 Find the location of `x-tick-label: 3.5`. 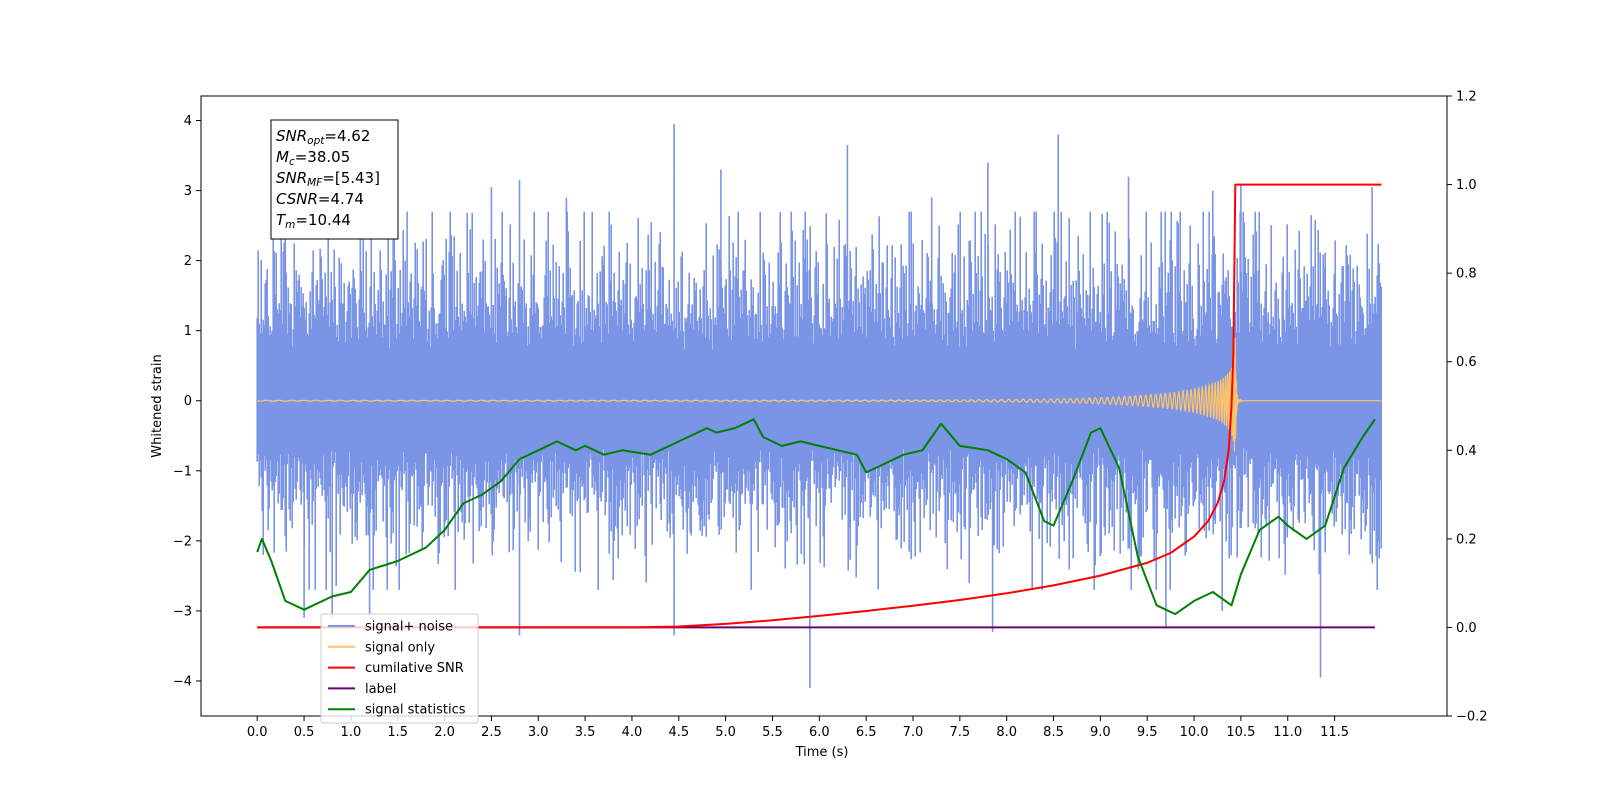

x-tick-label: 3.5 is located at coordinates (585, 732).